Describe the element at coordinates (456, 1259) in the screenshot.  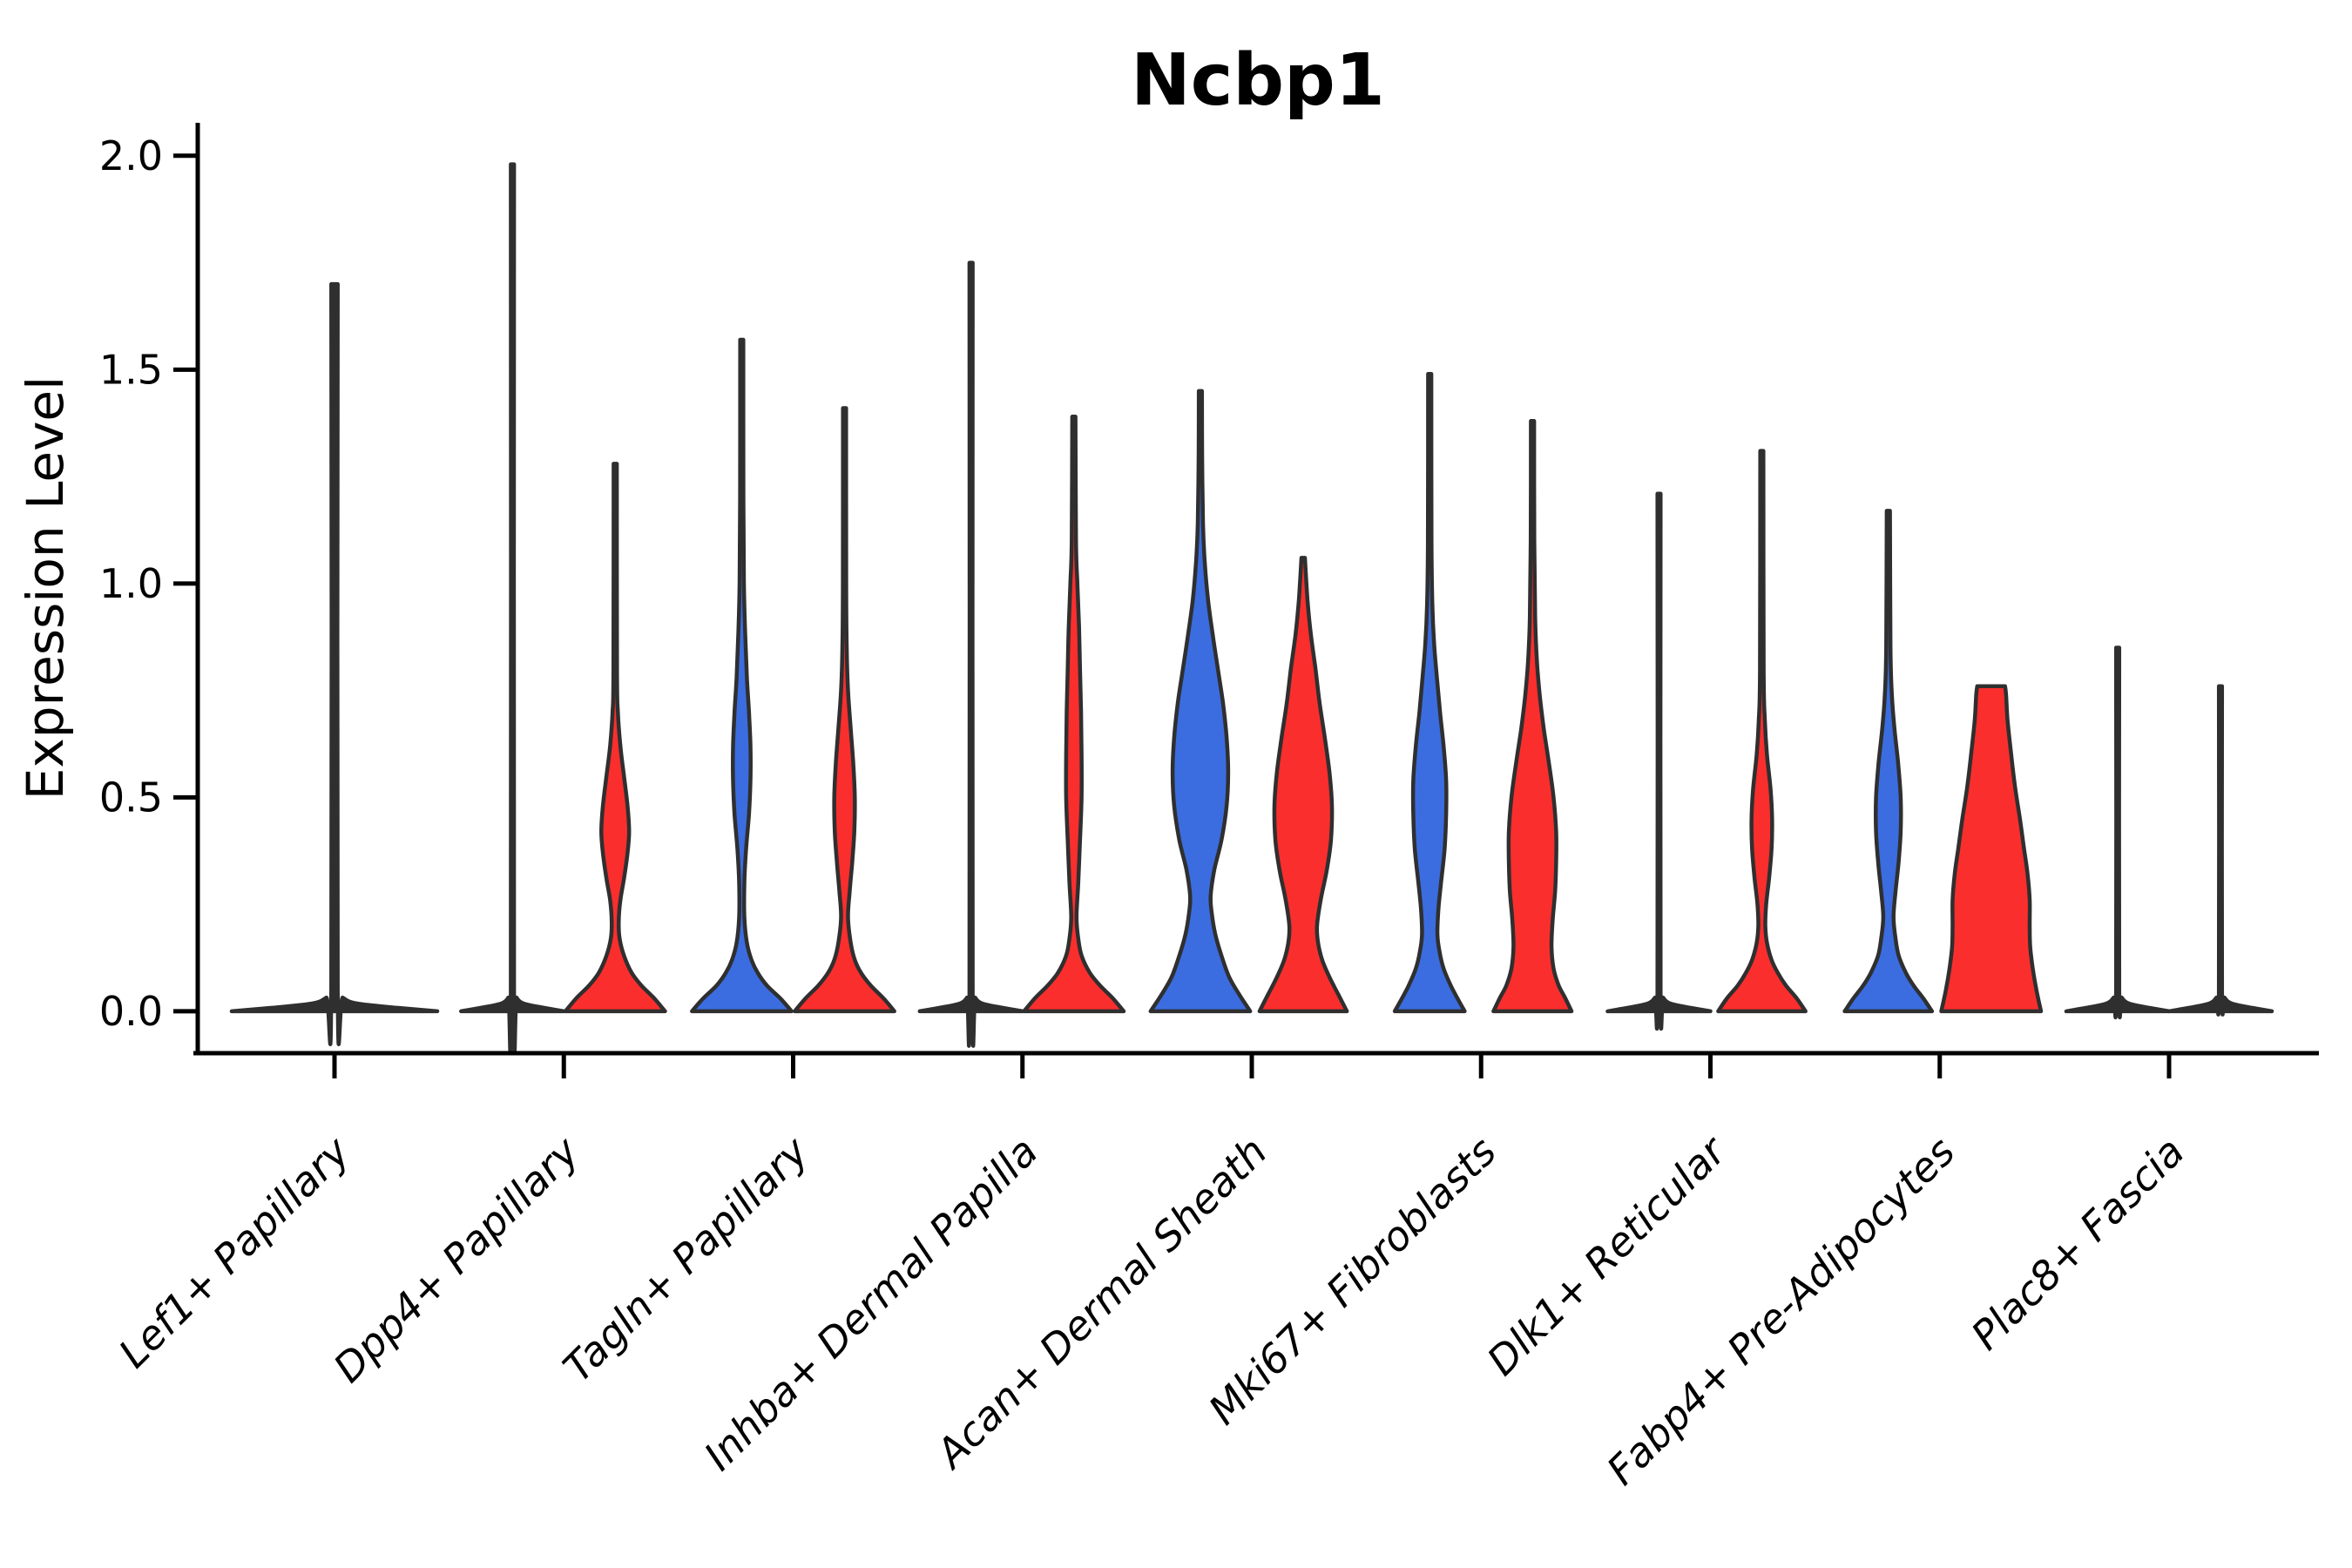
I see `x-tick-label: Dpp4+ Papillary` at that location.